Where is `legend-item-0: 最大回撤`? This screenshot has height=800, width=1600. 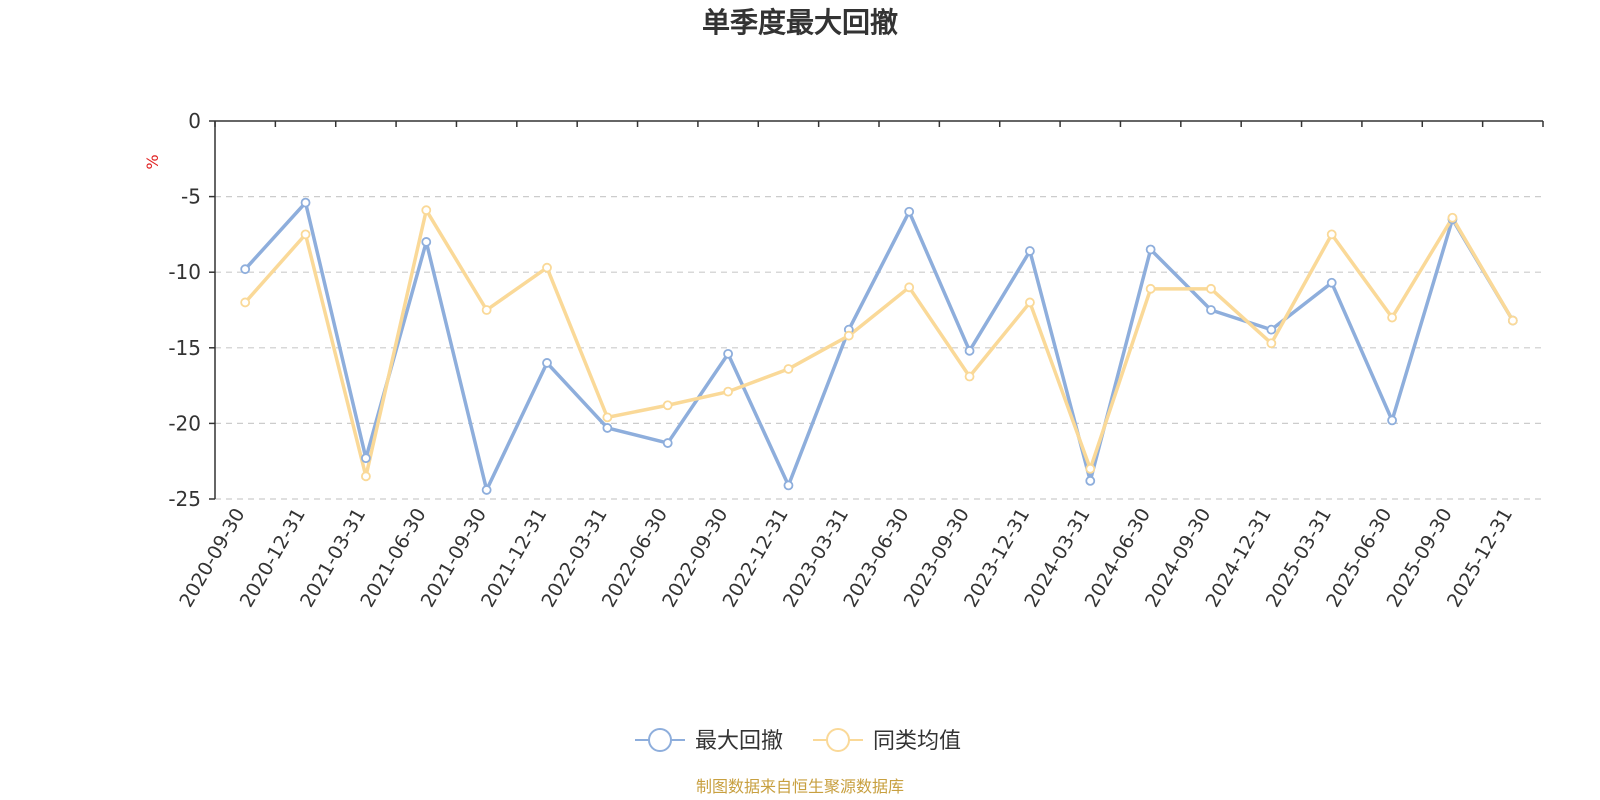
legend-item-0: 最大回撤 is located at coordinates (709, 741).